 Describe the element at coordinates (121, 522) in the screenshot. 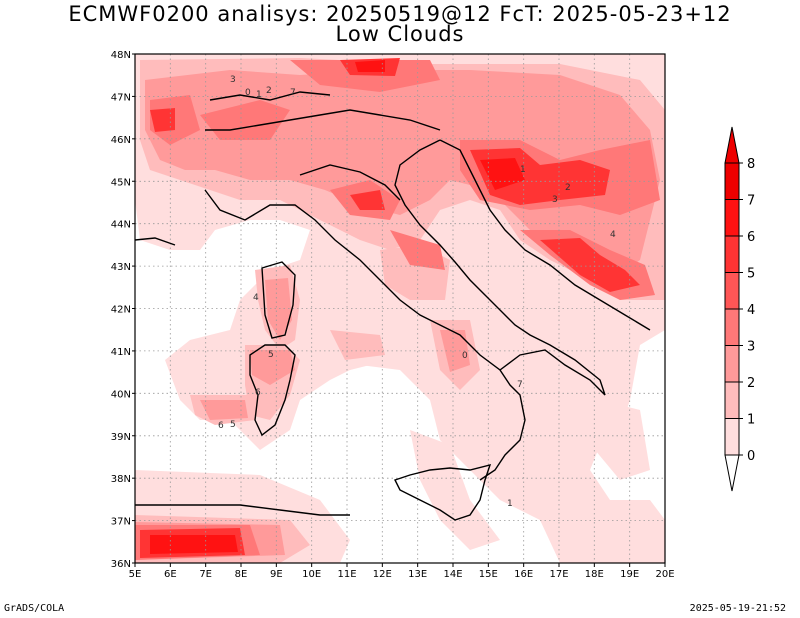

I see `lat-tick-label: 37N` at that location.